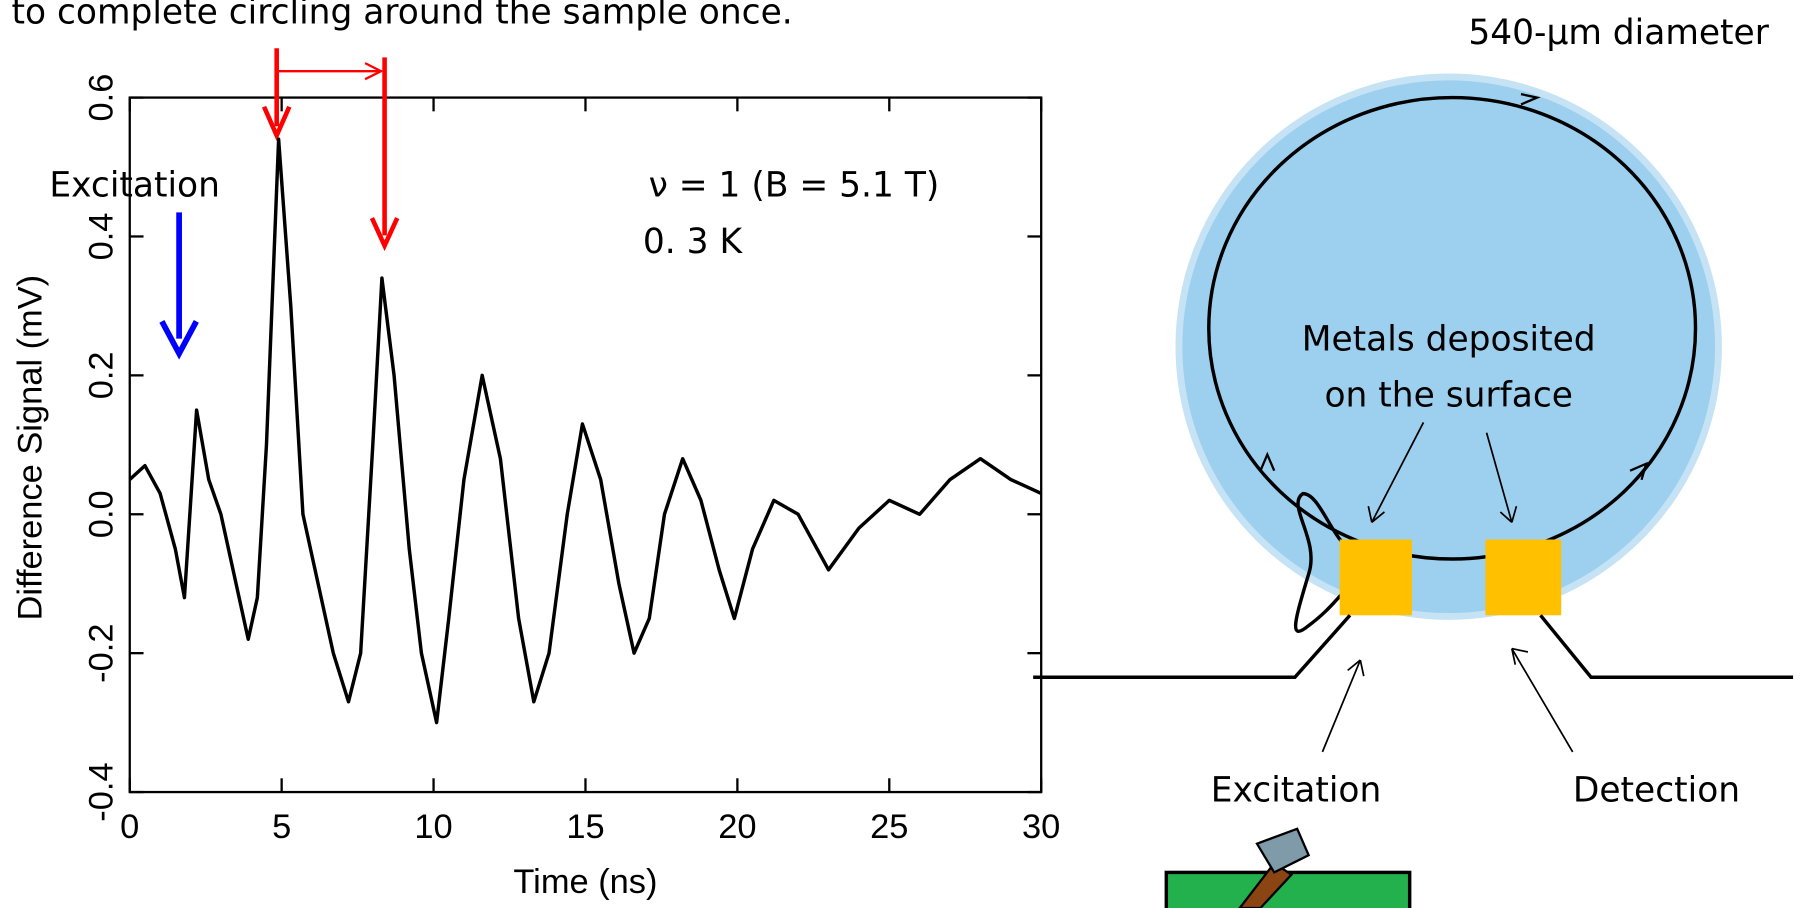  I want to click on diameter-label: 540-μm diameter, so click(1618, 33).